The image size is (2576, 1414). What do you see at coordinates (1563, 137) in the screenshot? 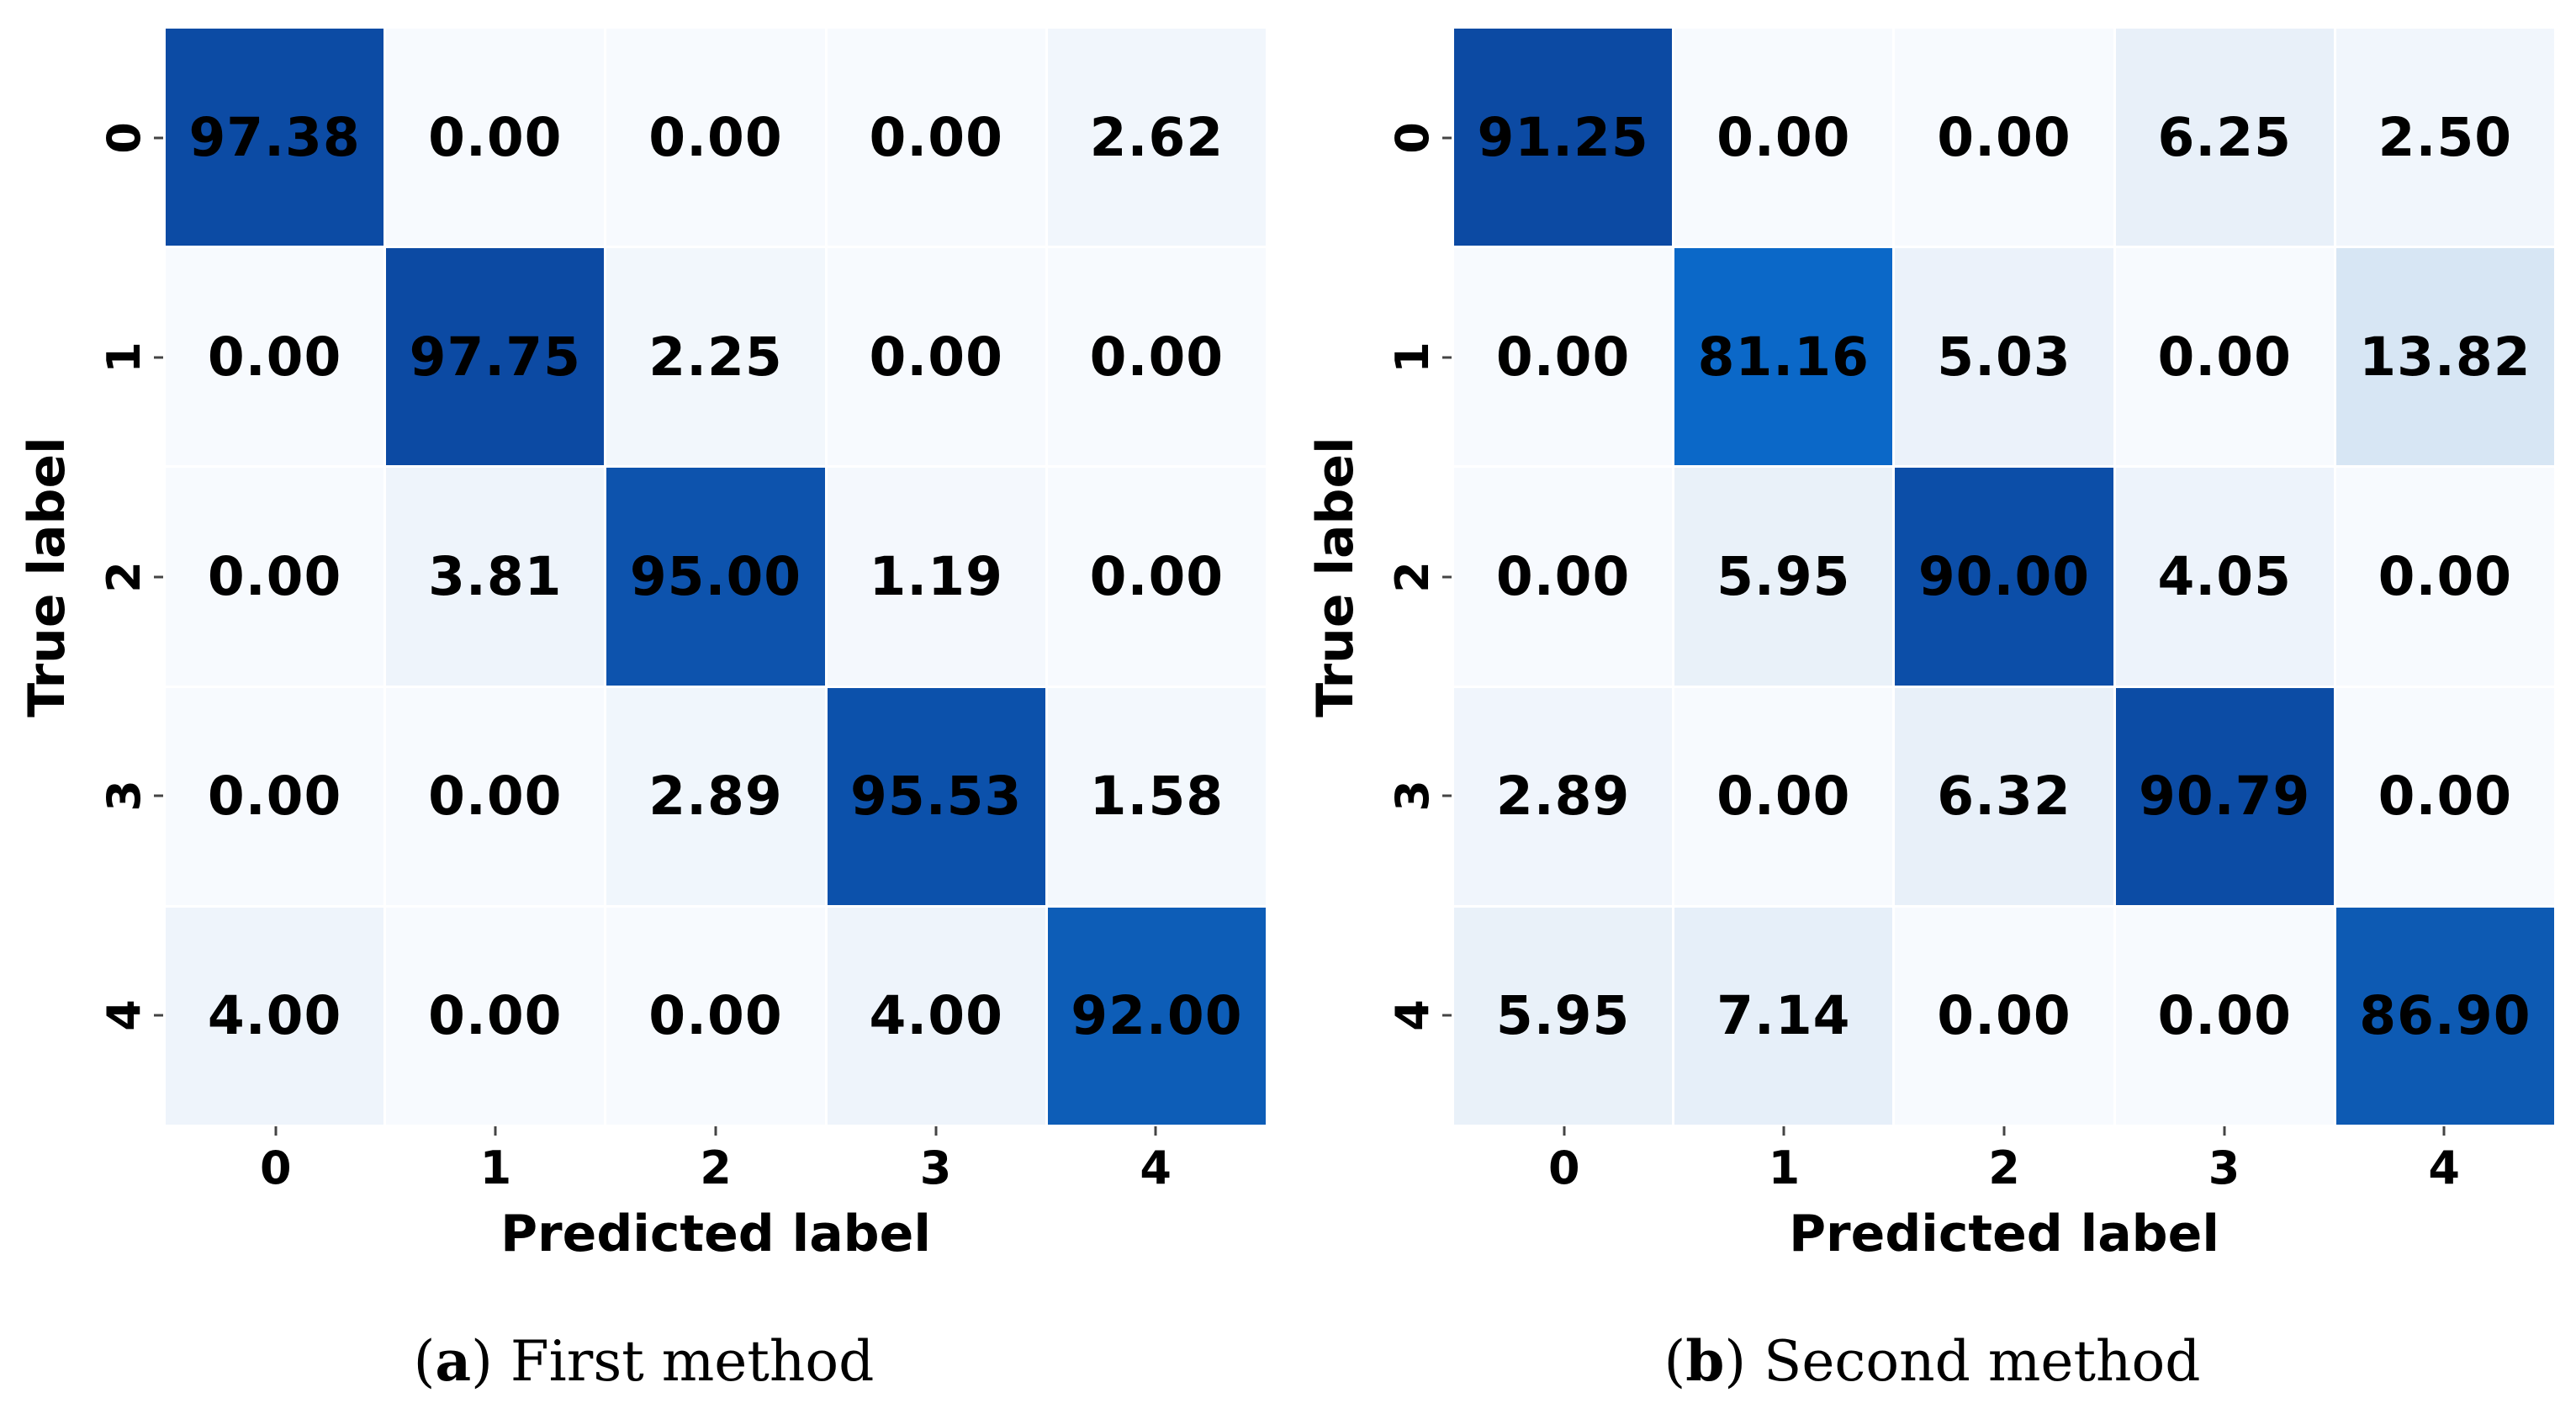
I see `heatmap-cell: 91.25` at bounding box center [1563, 137].